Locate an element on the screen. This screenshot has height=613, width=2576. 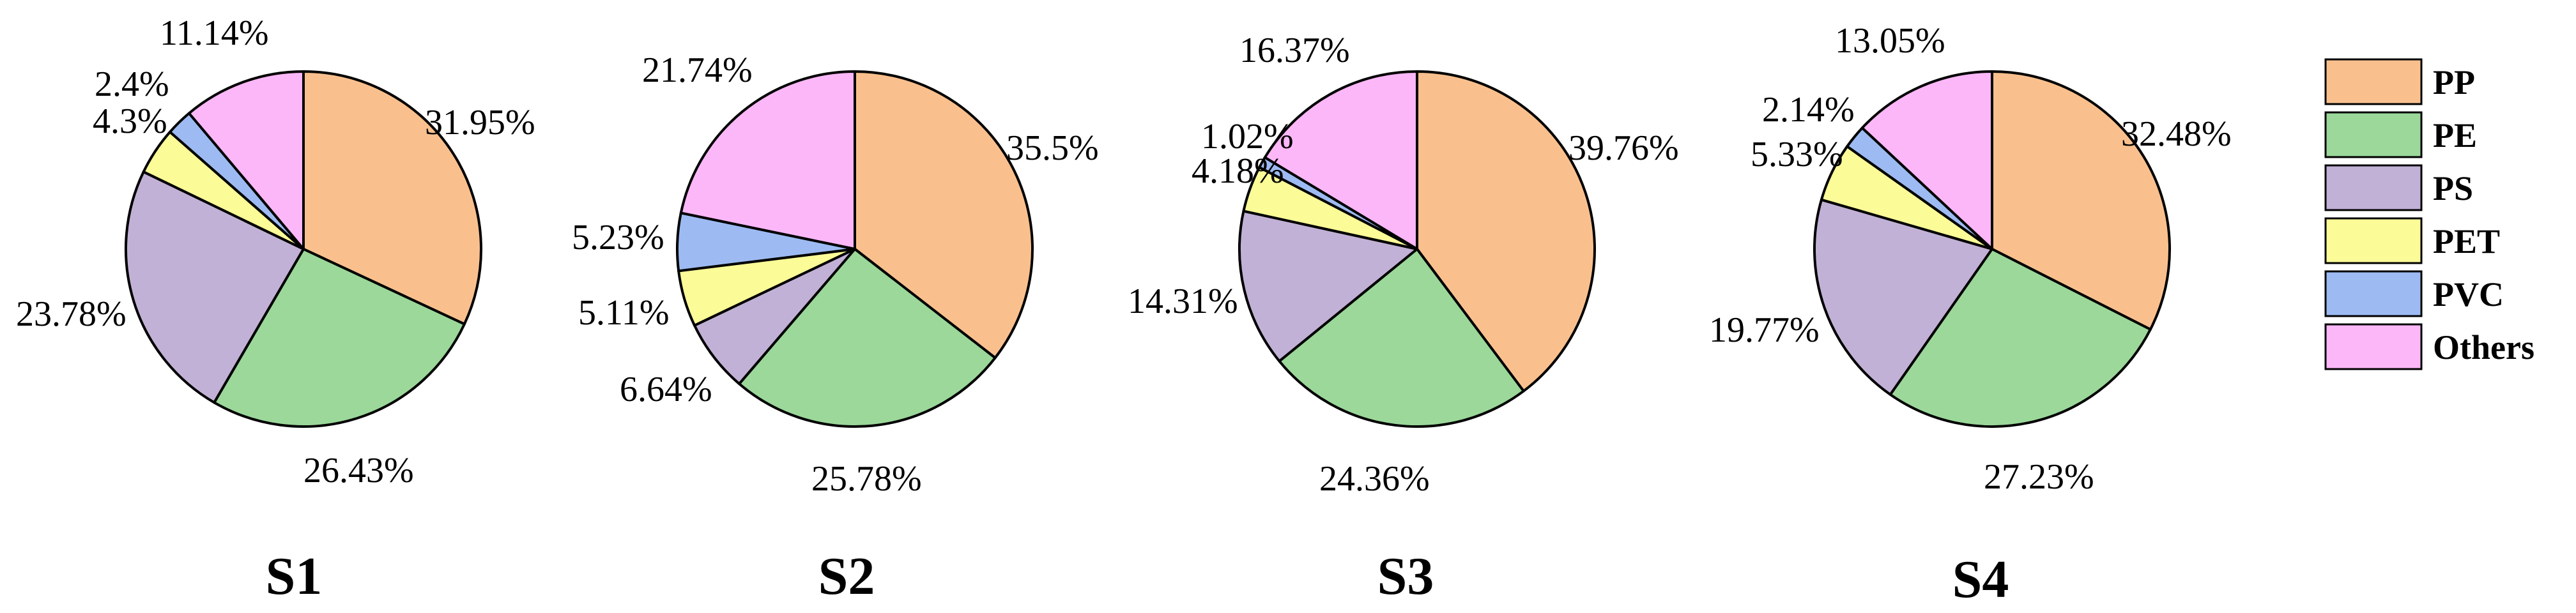
data-label-others: 13.05% is located at coordinates (1890, 41).